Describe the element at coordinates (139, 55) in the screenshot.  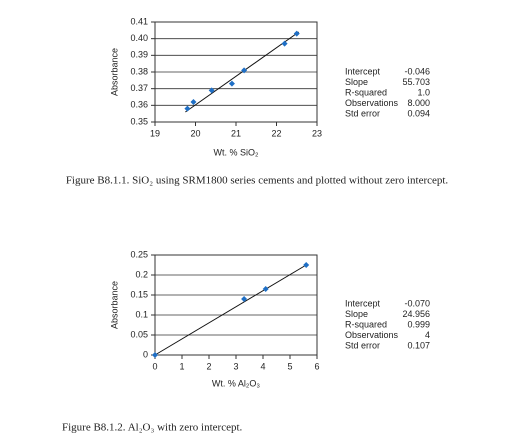
I see `y-tick-label: 0.39` at that location.